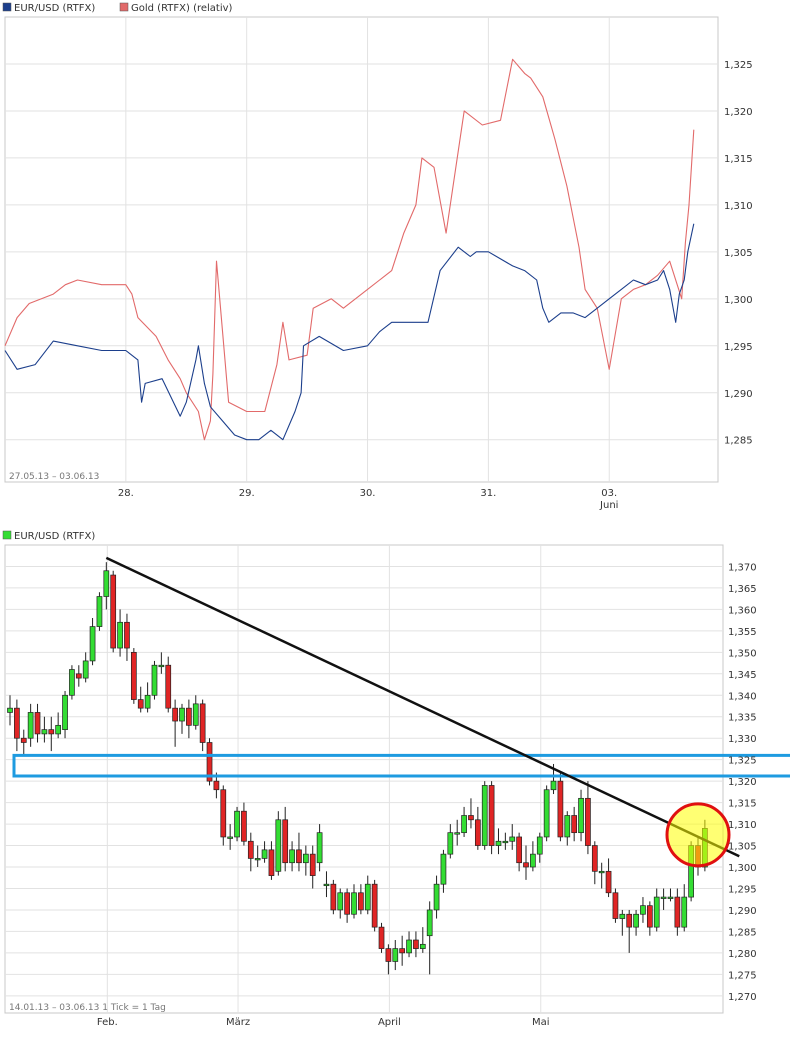 The height and width of the screenshot is (1050, 790). Describe the element at coordinates (738, 394) in the screenshot. I see `top-y-tick-label: 1,290` at that location.